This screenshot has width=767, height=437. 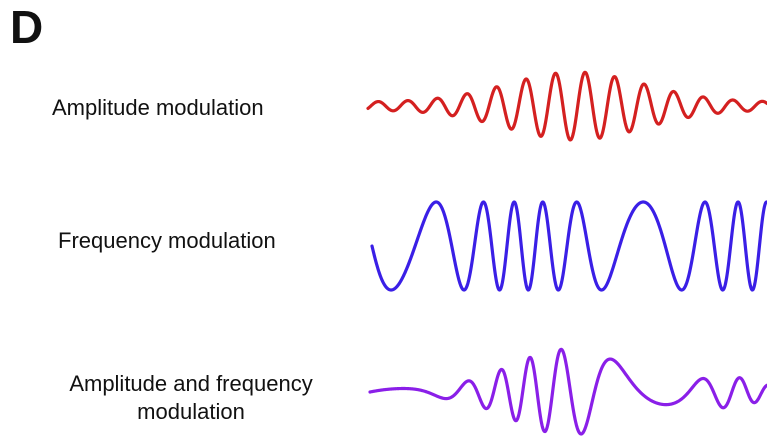 I want to click on frequency-modulation-label: Frequency modulation, so click(x=167, y=240).